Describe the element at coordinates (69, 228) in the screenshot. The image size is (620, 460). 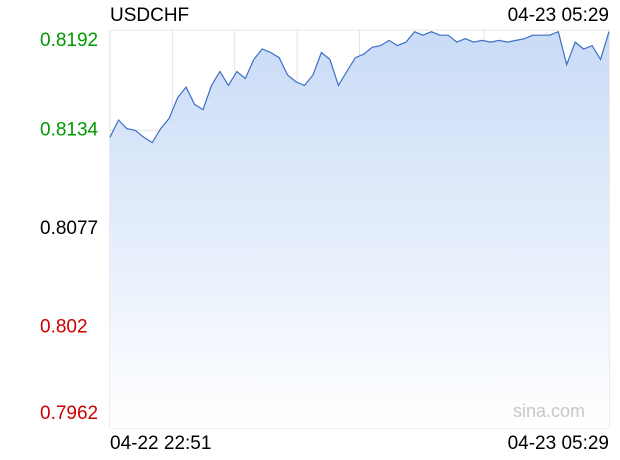
I see `y-tick-label: 0.8077` at that location.